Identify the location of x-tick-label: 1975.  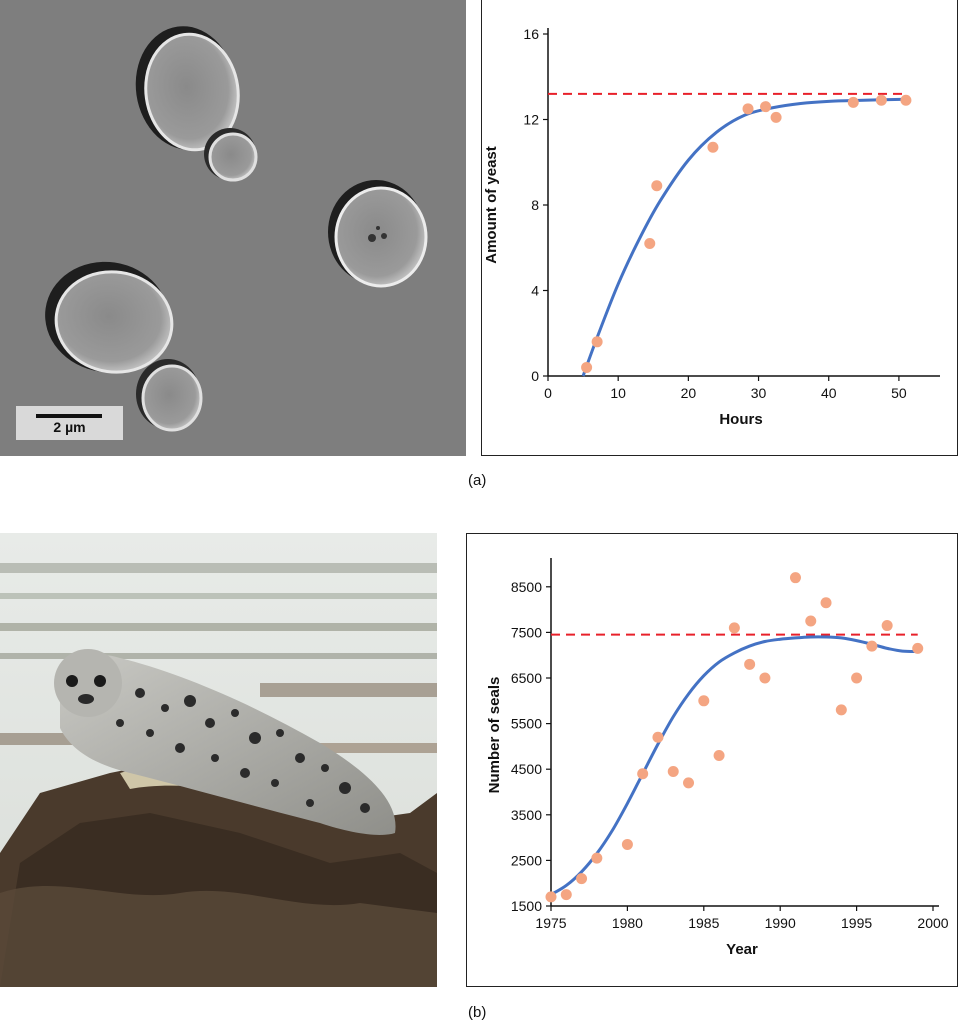
(550, 923).